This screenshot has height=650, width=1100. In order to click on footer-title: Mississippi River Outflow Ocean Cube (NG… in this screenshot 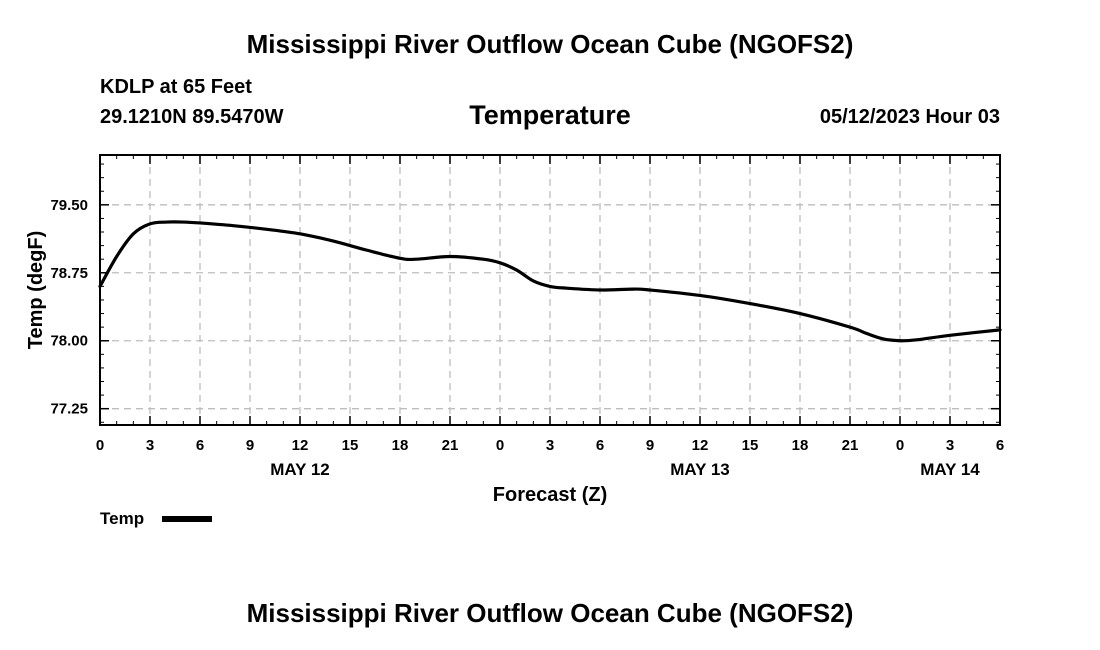, I will do `click(550, 613)`.